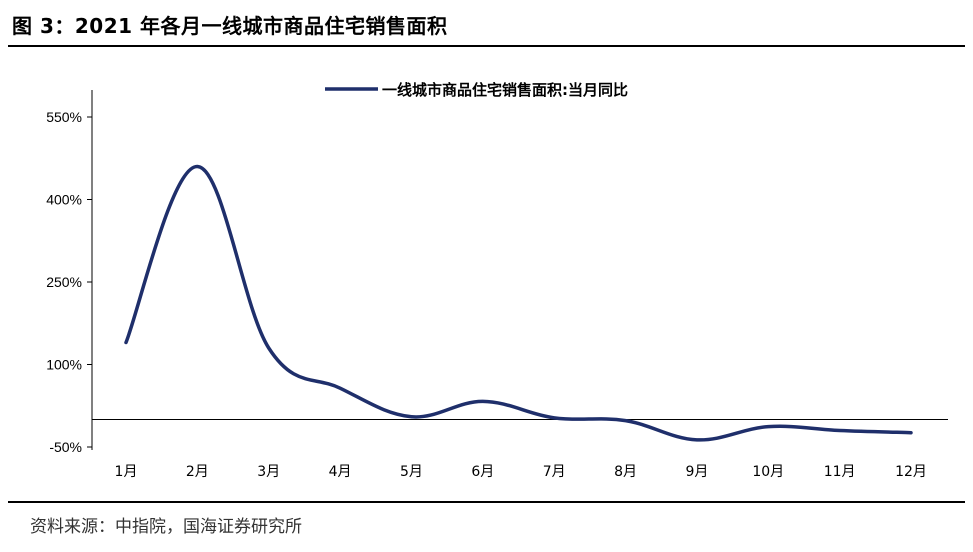  What do you see at coordinates (486, 502) in the screenshot?
I see `bottom-rule` at bounding box center [486, 502].